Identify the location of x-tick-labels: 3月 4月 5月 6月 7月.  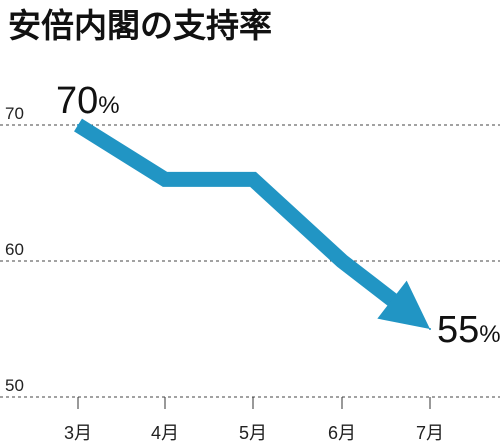
(254, 420).